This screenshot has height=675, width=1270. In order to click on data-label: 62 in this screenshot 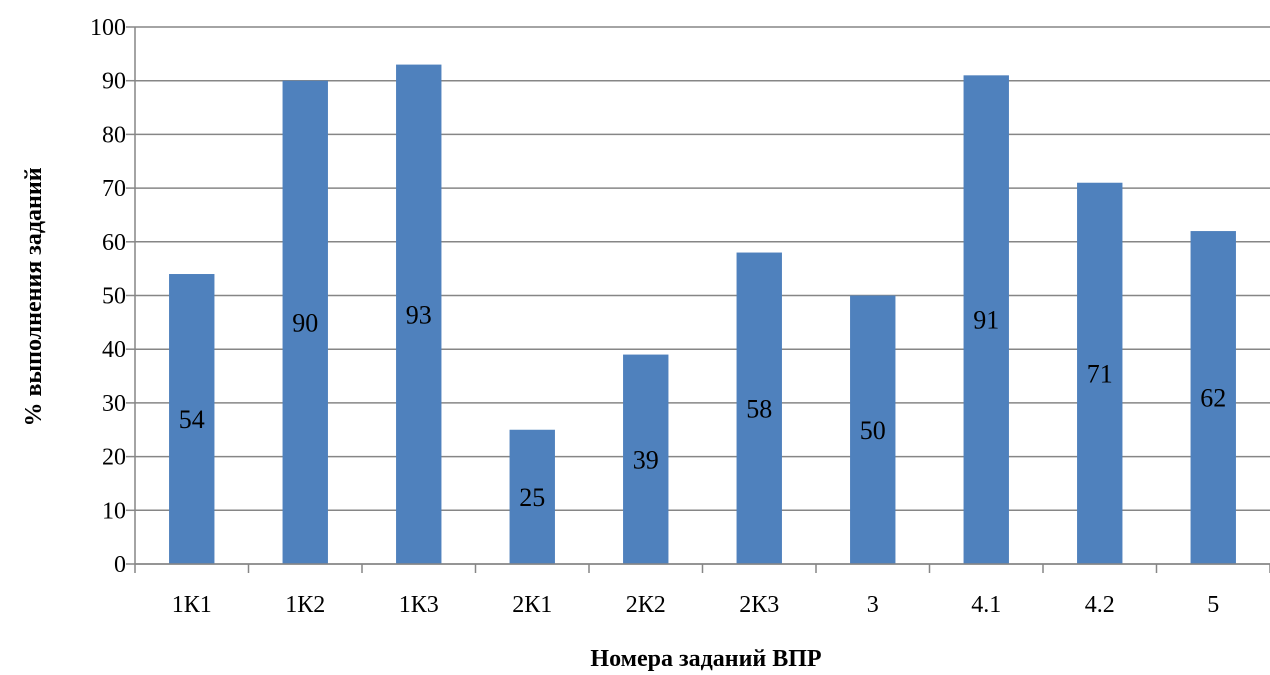, I will do `click(1213, 398)`.